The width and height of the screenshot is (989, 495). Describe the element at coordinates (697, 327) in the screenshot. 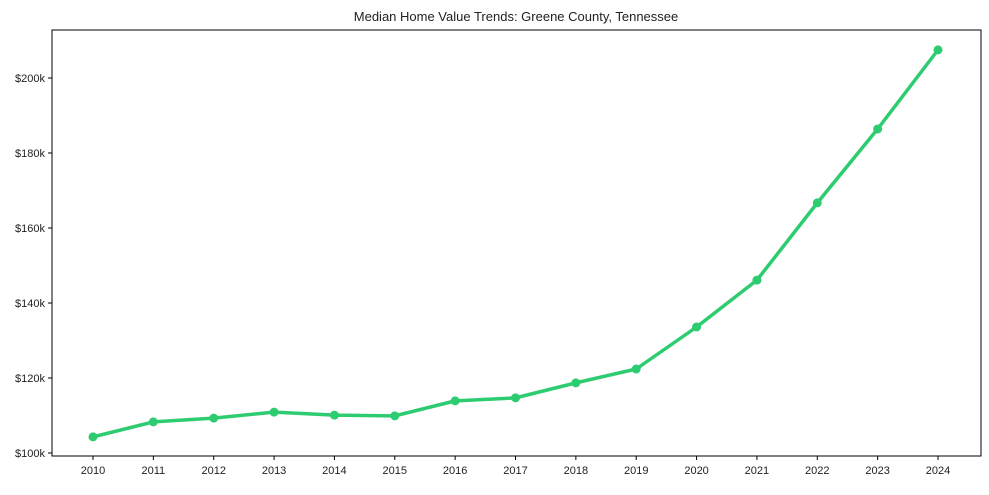

I see `data-point-2020` at that location.